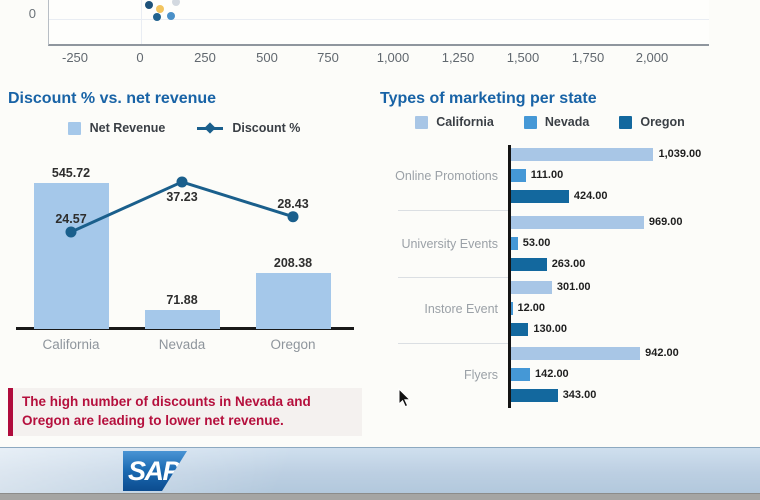 Image resolution: width=760 pixels, height=500 pixels. What do you see at coordinates (71, 344) in the screenshot?
I see `category-label: California` at bounding box center [71, 344].